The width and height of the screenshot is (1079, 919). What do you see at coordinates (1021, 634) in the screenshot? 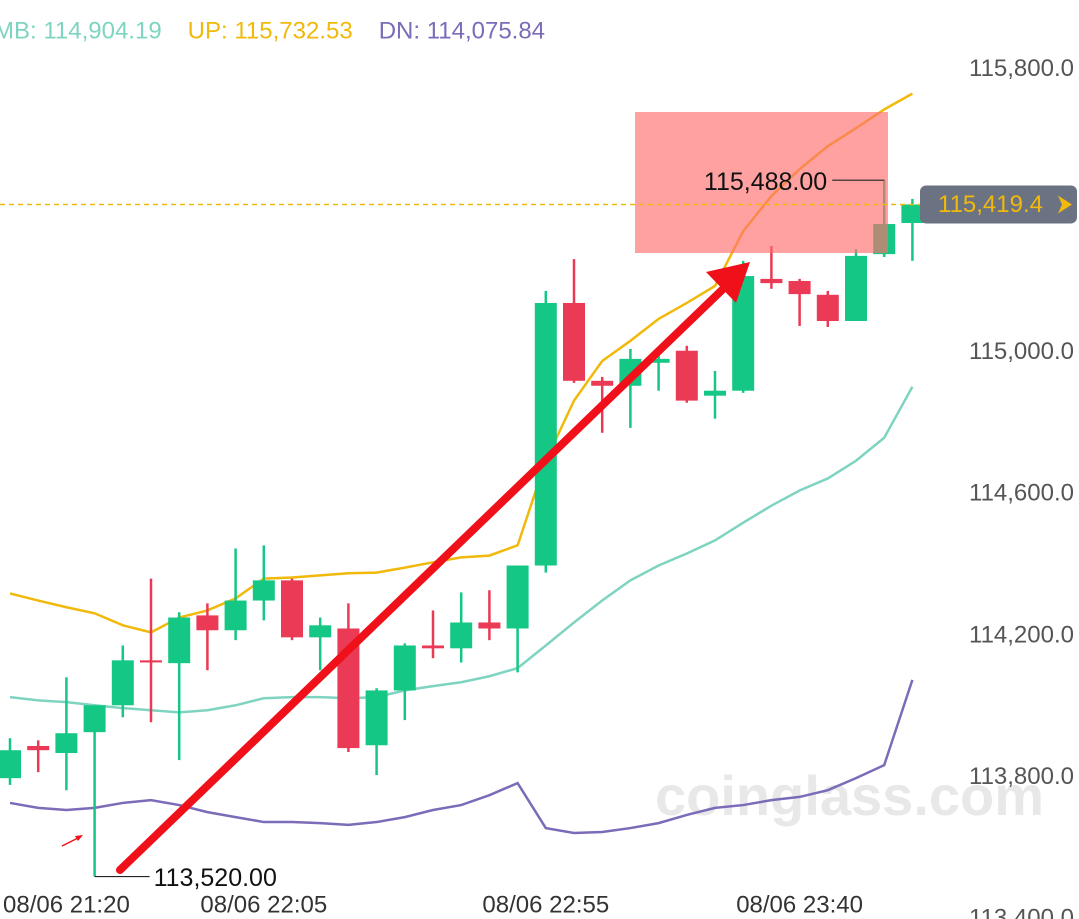
I see `y-tick-label: 114,200.0` at bounding box center [1021, 634].